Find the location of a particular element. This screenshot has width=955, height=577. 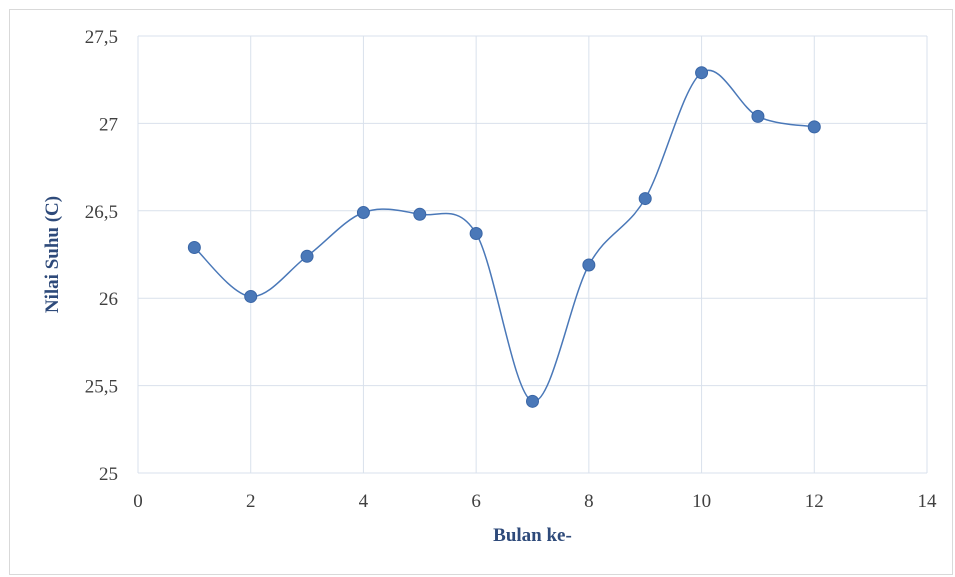

y-tick-label: 27,5 is located at coordinates (101, 37).